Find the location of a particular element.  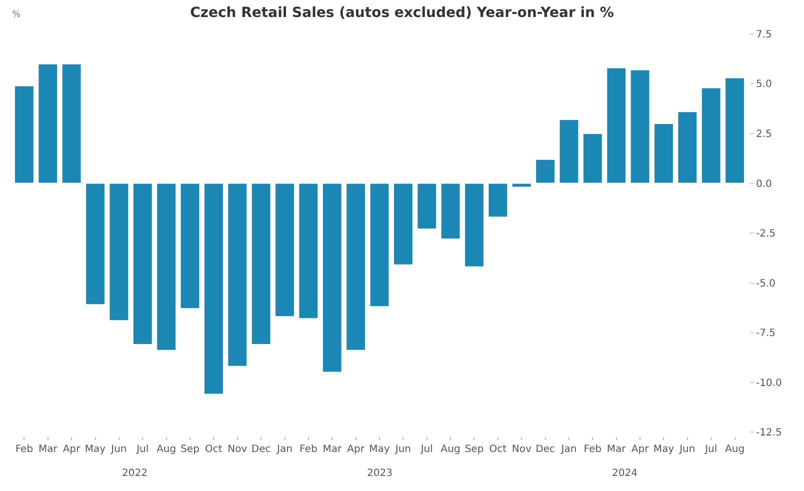

y-tick-label: 0.0 is located at coordinates (764, 184).